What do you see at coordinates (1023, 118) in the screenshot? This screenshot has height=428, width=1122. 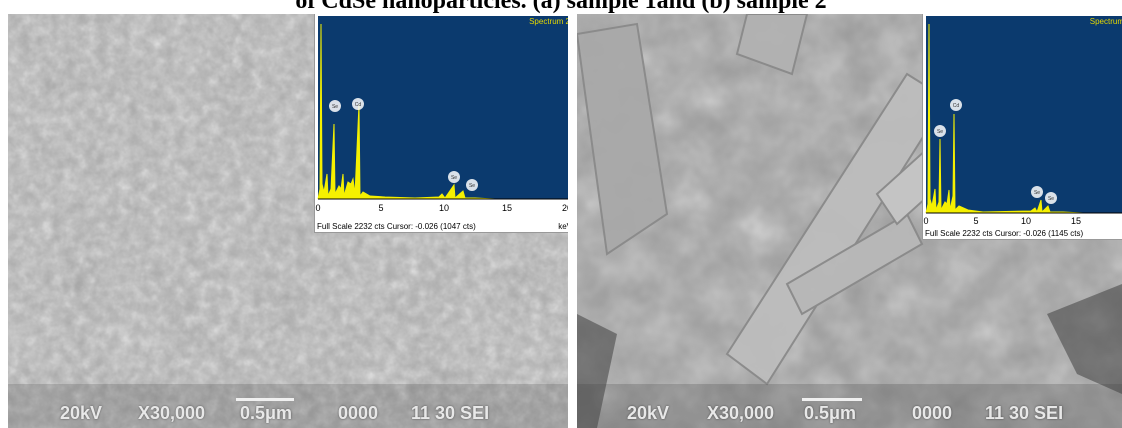 I see `eds-spectrum-line` at bounding box center [1023, 118].